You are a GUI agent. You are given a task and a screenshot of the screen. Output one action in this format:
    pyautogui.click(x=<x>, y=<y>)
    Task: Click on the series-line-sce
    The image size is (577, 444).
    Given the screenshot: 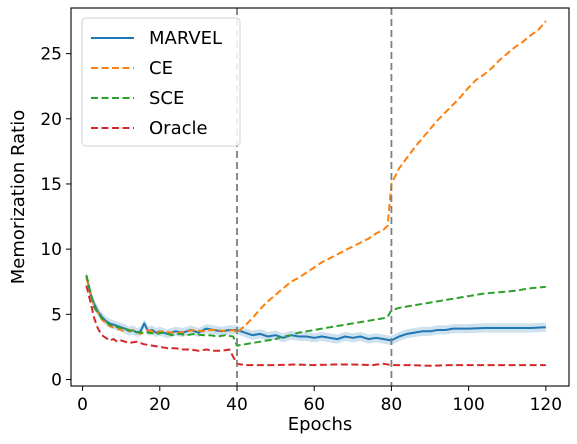 What is the action you would take?
    pyautogui.click(x=315, y=310)
    